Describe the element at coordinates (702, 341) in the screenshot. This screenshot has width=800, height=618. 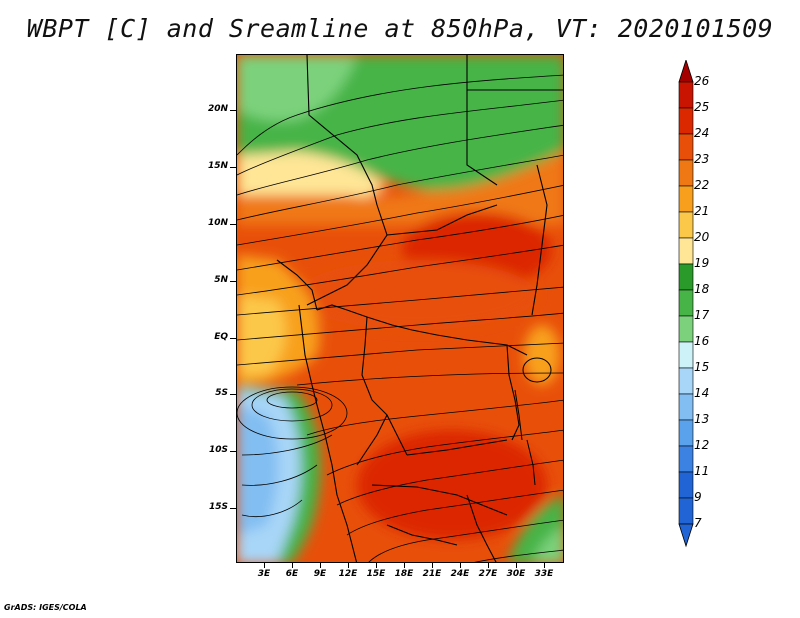
I see `colorbar-label: 16` at that location.